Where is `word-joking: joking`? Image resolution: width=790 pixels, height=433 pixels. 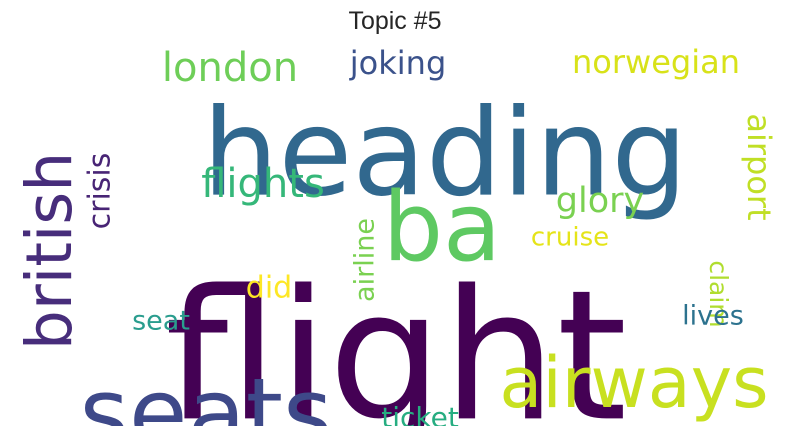
word-joking: joking is located at coordinates (397, 63).